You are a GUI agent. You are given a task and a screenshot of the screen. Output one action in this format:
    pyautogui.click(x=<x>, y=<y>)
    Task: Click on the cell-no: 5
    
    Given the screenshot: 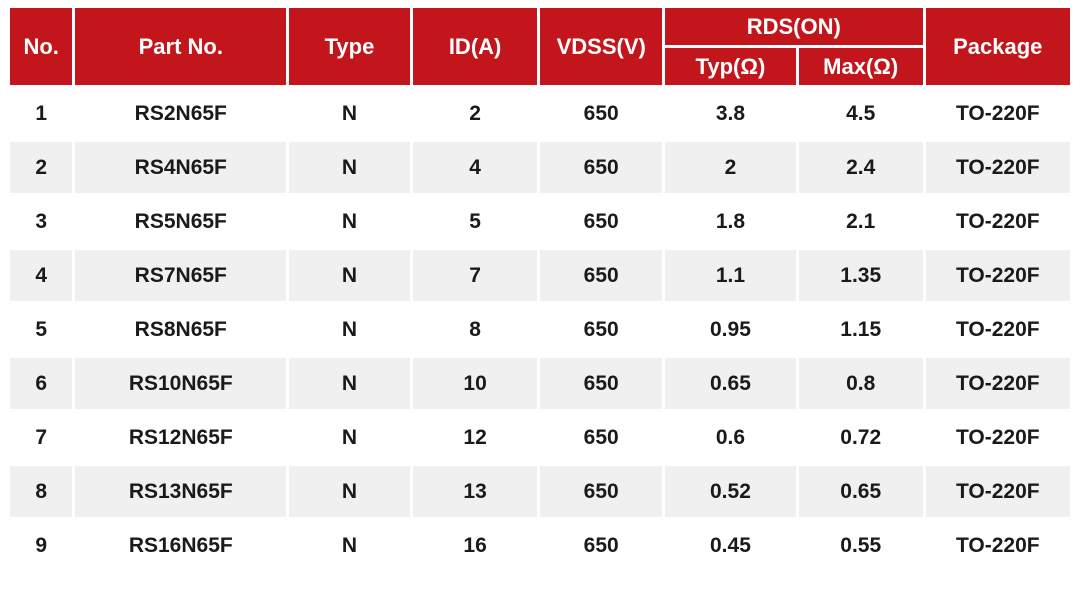 What is the action you would take?
    pyautogui.click(x=41, y=329)
    